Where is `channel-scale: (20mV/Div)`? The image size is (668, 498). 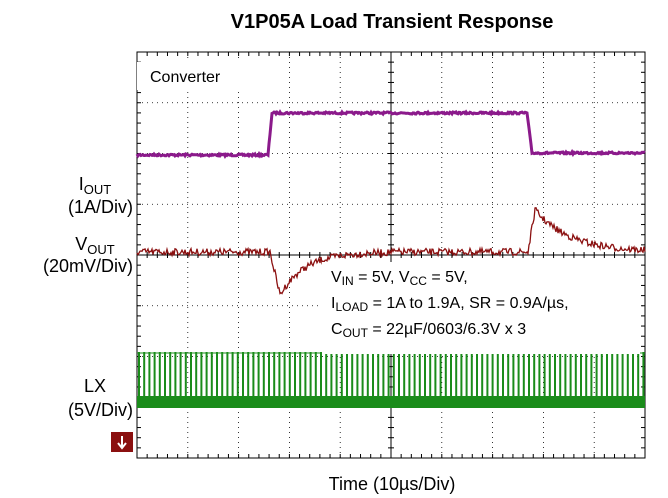 channel-scale: (20mV/Div) is located at coordinates (88, 266).